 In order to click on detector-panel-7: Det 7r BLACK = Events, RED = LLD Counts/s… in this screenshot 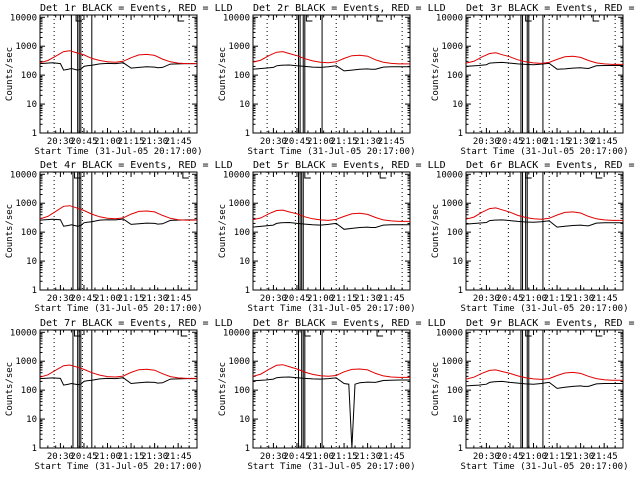, I will do `click(119, 395)`.